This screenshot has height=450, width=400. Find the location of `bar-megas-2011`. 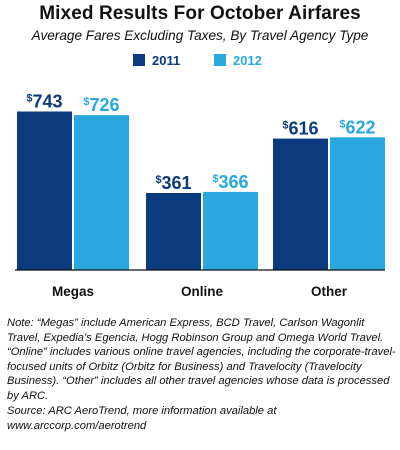

bar-megas-2011 is located at coordinates (44, 190).